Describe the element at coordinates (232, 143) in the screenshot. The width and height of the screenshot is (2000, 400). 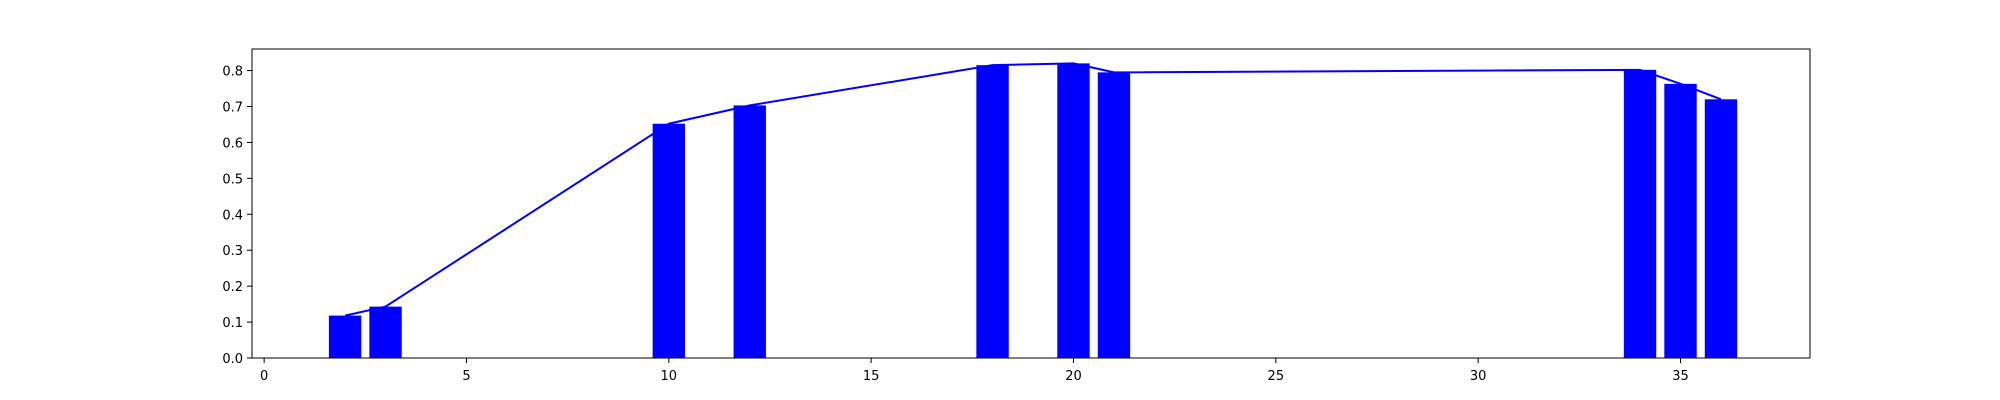
I see `y-tick-label: 0.6` at that location.